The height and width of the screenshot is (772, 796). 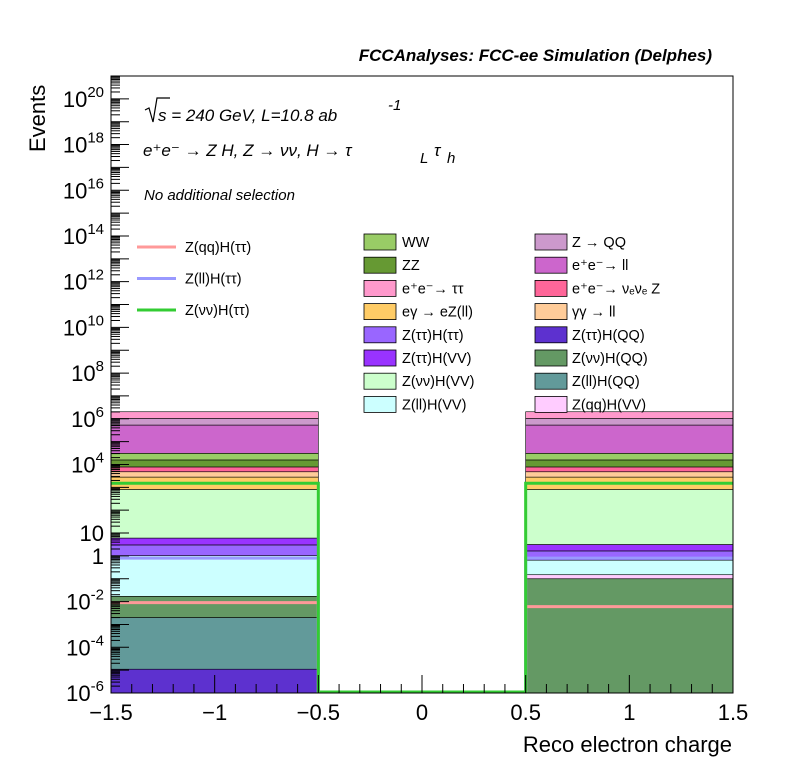 I want to click on legend-label-z-h: Z(ττ)H(ττ), so click(x=433, y=336).